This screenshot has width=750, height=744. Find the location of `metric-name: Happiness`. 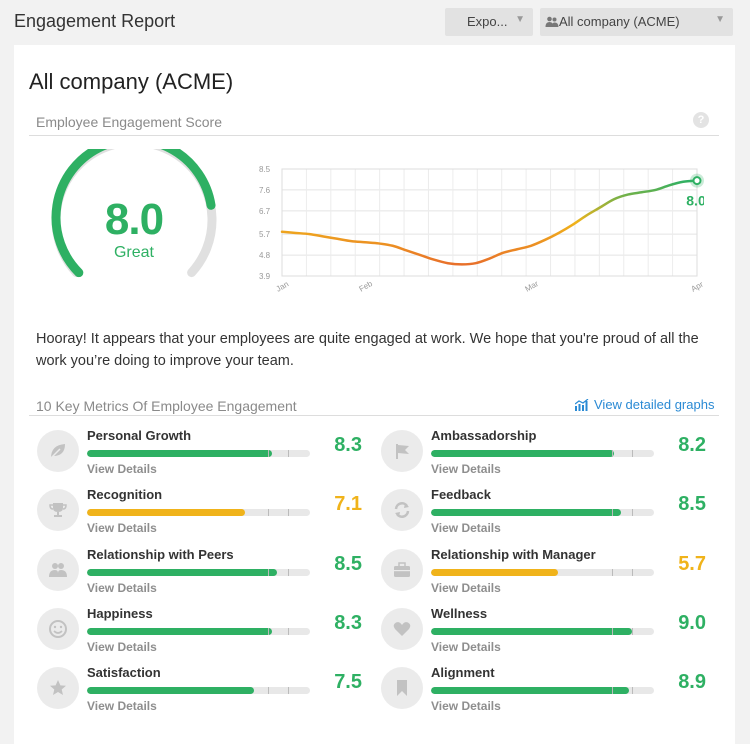

metric-name: Happiness is located at coordinates (120, 613).